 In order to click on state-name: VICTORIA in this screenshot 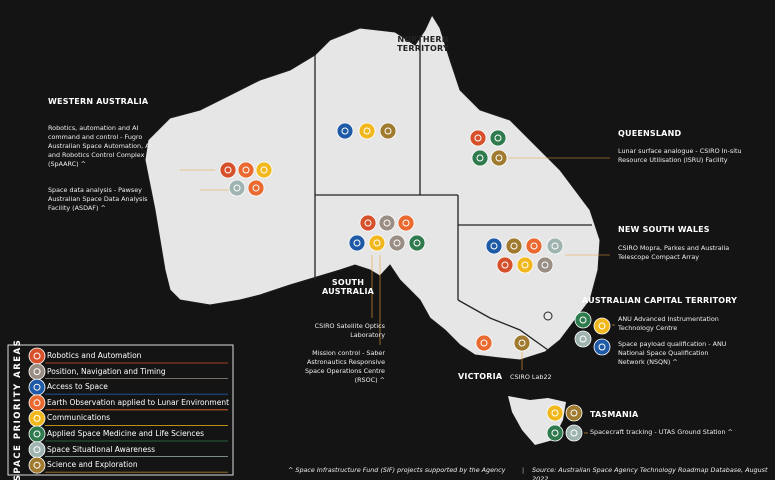, I will do `click(480, 376)`.